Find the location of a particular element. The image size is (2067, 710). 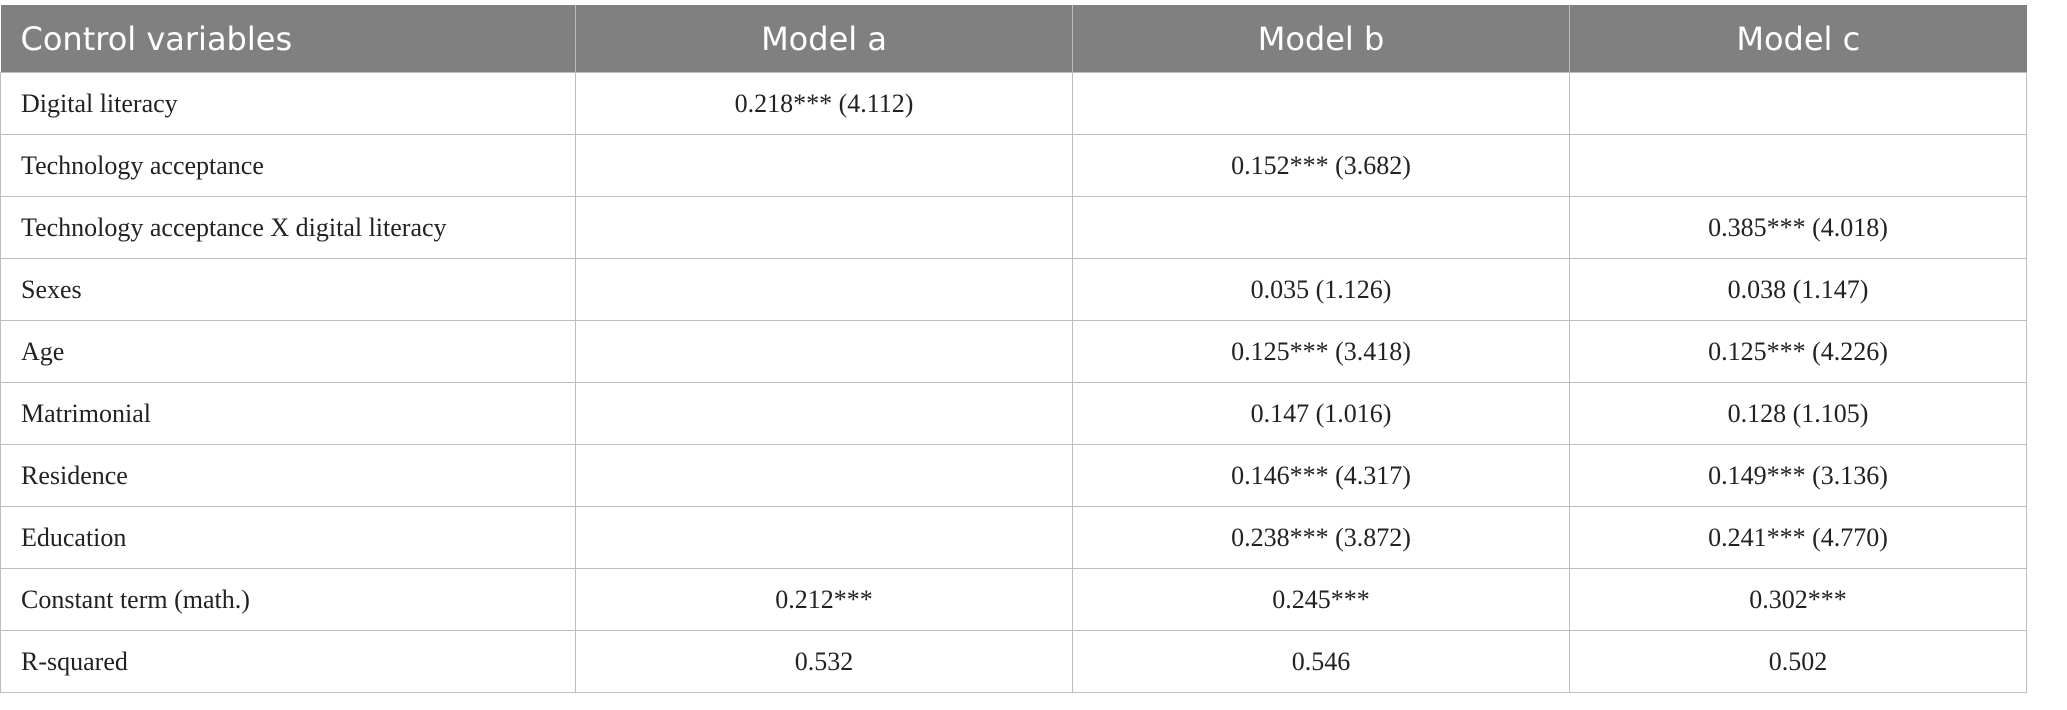

row-label: Technology acceptance is located at coordinates (288, 165).